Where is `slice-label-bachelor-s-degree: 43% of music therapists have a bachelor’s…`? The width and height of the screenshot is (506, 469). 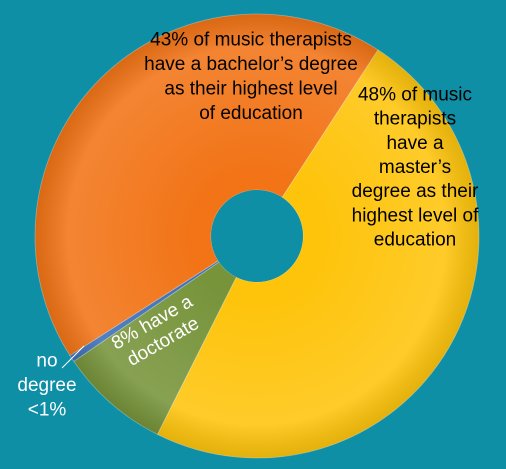
slice-label-bachelor-s-degree: 43% of music therapists have a bachelor’s… is located at coordinates (251, 76).